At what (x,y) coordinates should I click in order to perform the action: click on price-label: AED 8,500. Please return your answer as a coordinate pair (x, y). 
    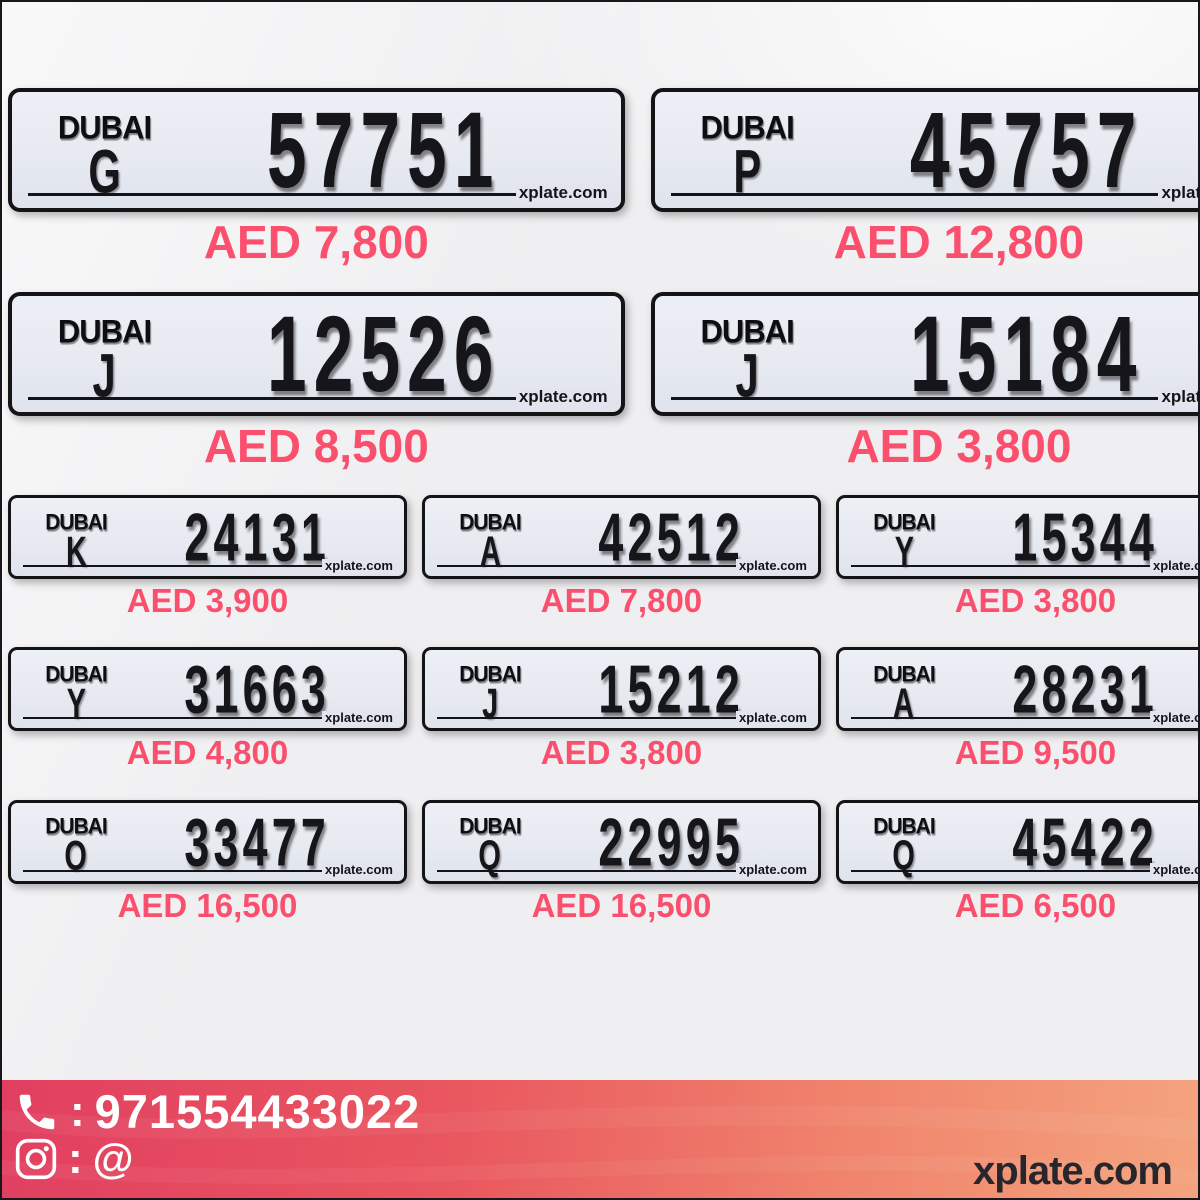
    Looking at the image, I should click on (316, 445).